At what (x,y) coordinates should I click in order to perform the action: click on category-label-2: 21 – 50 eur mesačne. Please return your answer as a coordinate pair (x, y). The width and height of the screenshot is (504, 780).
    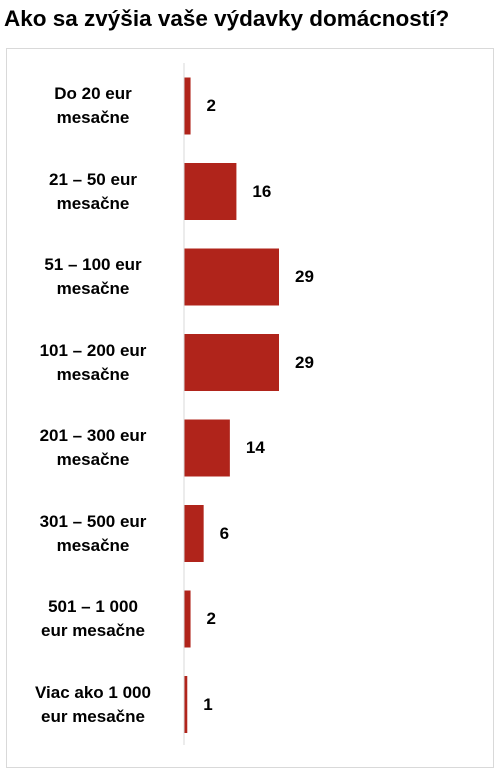
    Looking at the image, I should click on (93, 192).